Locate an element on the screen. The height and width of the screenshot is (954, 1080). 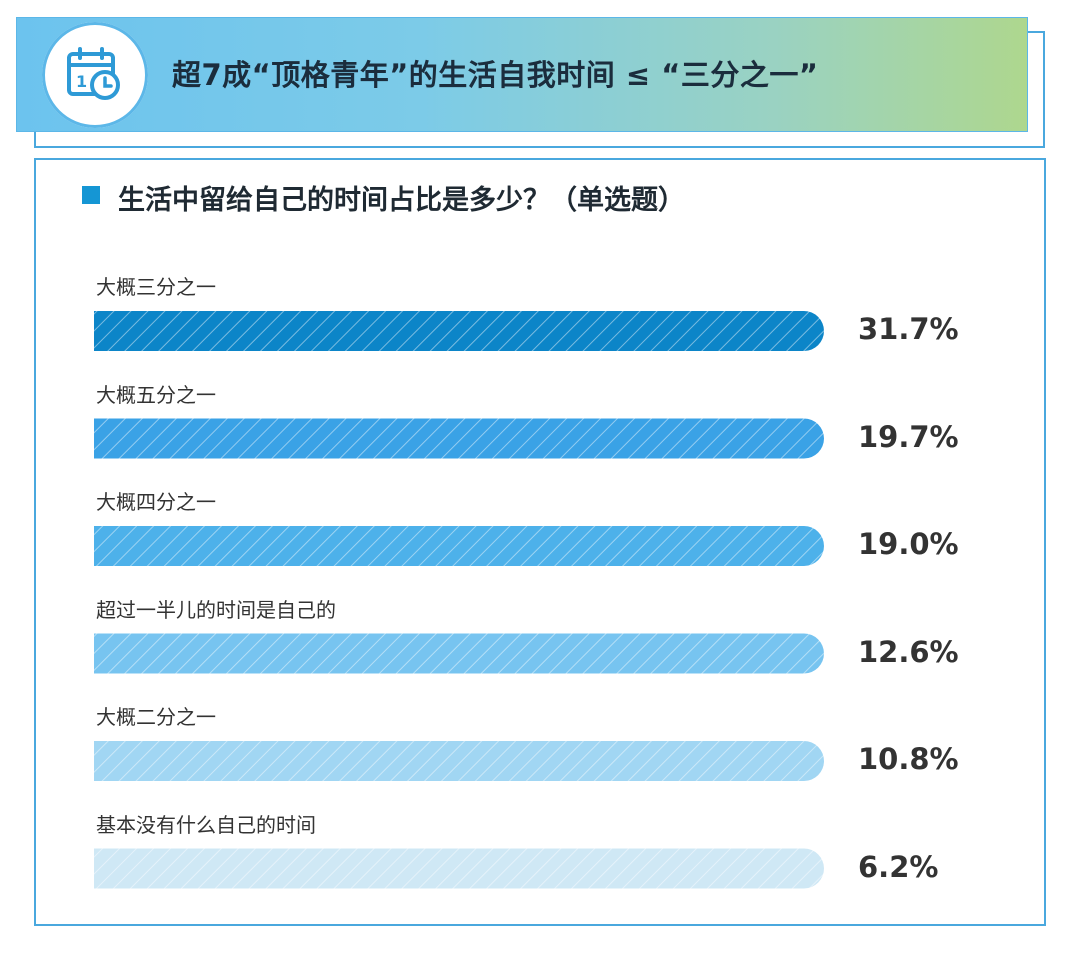
header-banner is located at coordinates (522, 74).